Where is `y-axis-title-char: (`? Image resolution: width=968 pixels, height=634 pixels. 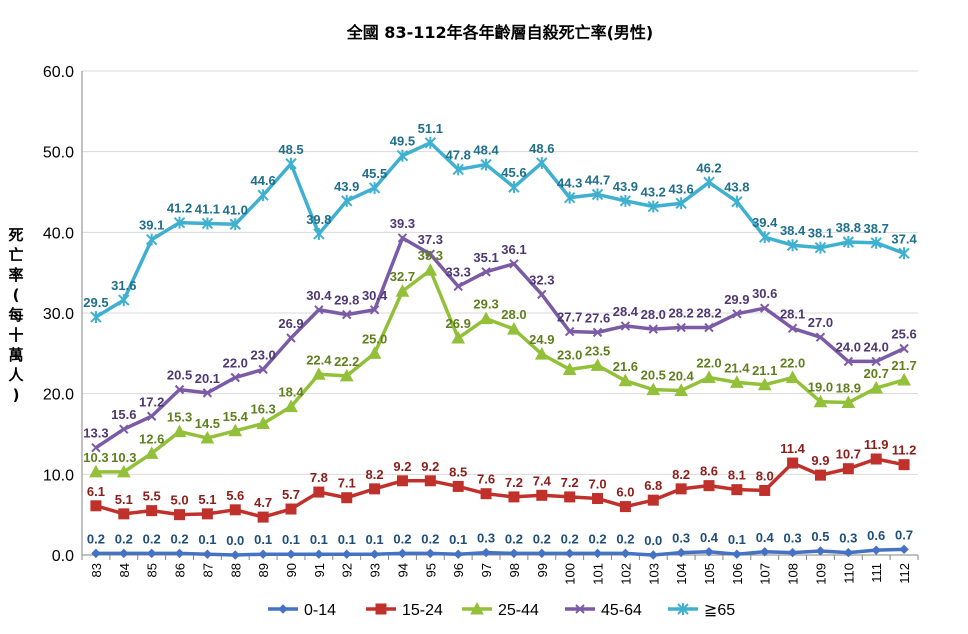
y-axis-title-char: ( is located at coordinates (16, 295).